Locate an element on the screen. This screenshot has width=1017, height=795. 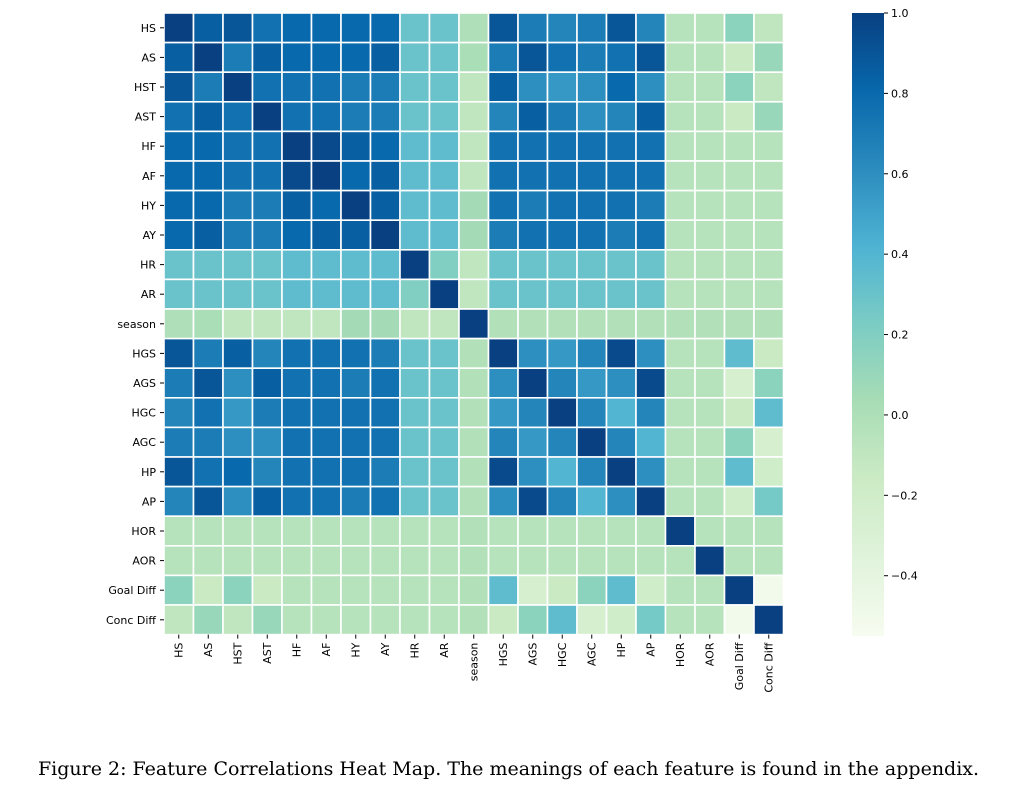
row-label: AST is located at coordinates (146, 117).